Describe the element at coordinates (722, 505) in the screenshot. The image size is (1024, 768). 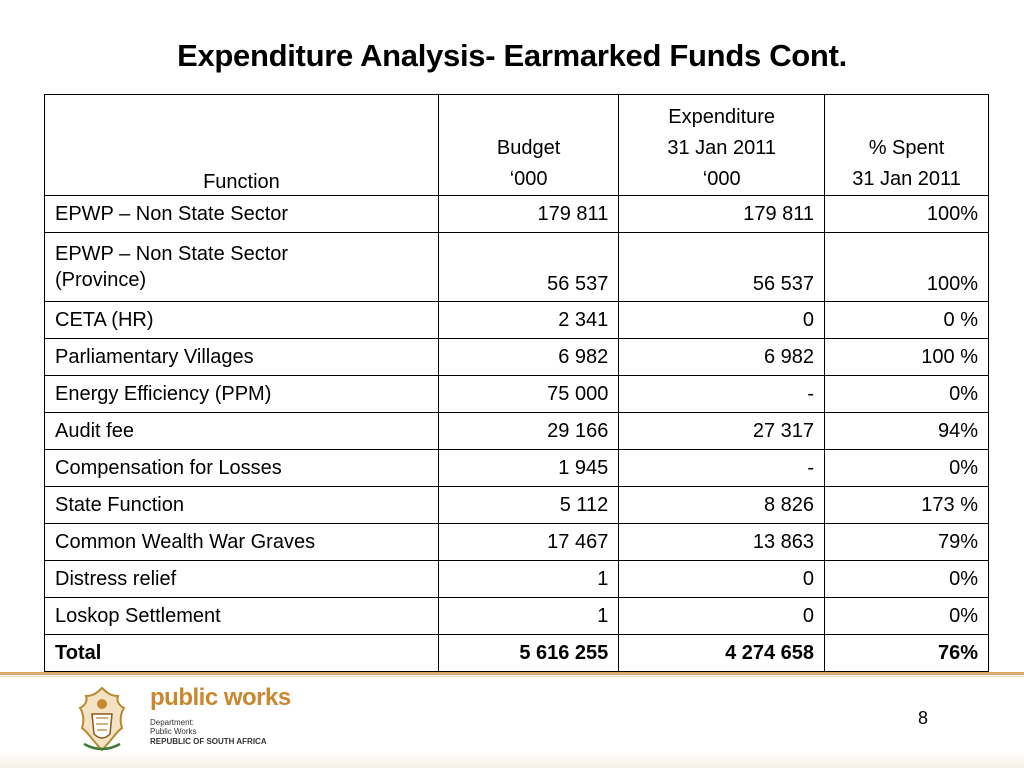
I see `row-expenditure: 8 826` at that location.